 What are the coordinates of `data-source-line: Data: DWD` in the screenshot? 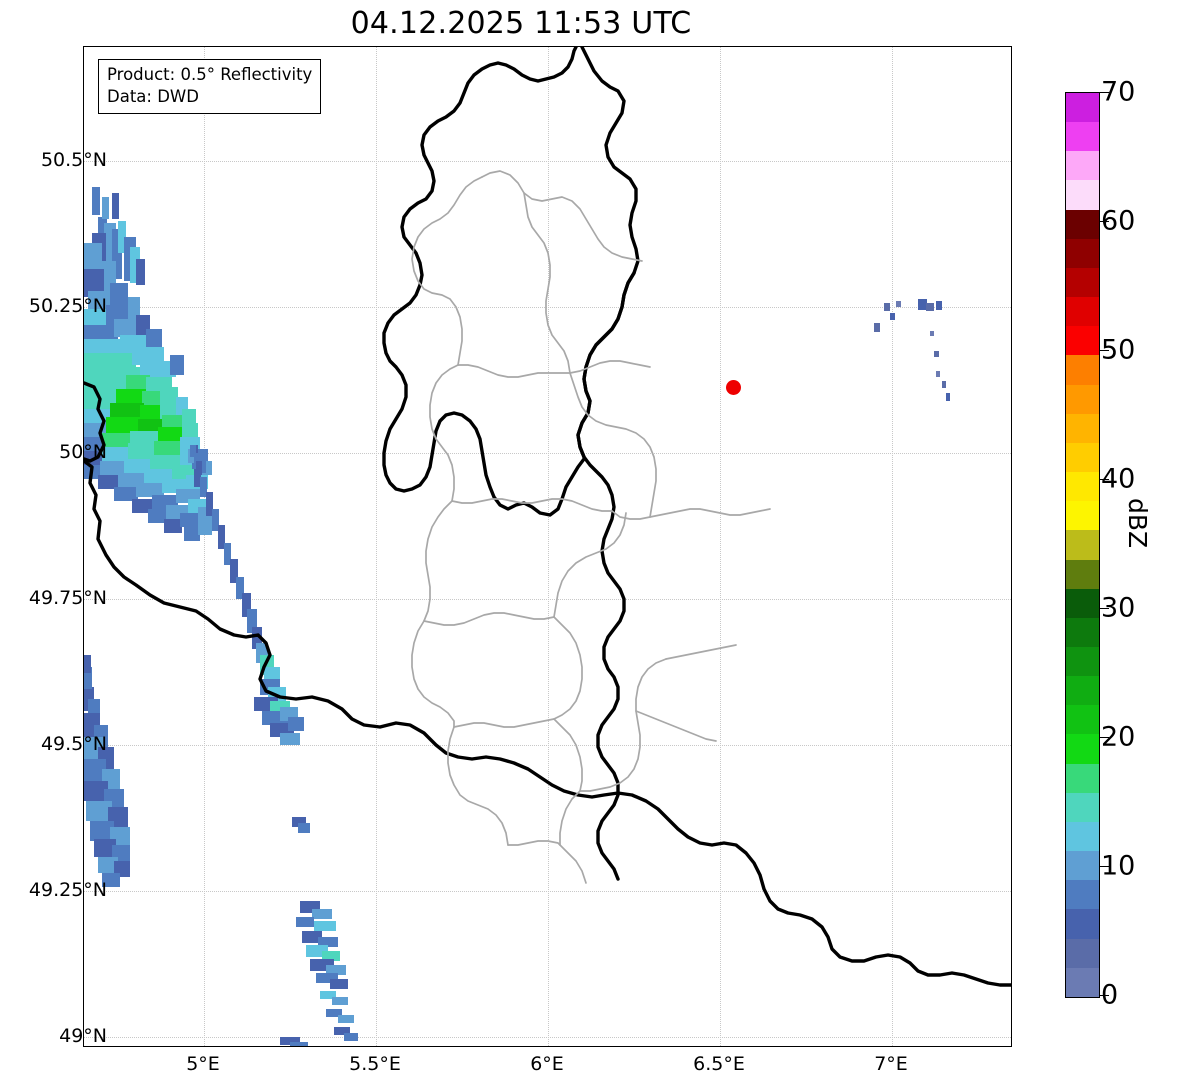 It's located at (153, 96).